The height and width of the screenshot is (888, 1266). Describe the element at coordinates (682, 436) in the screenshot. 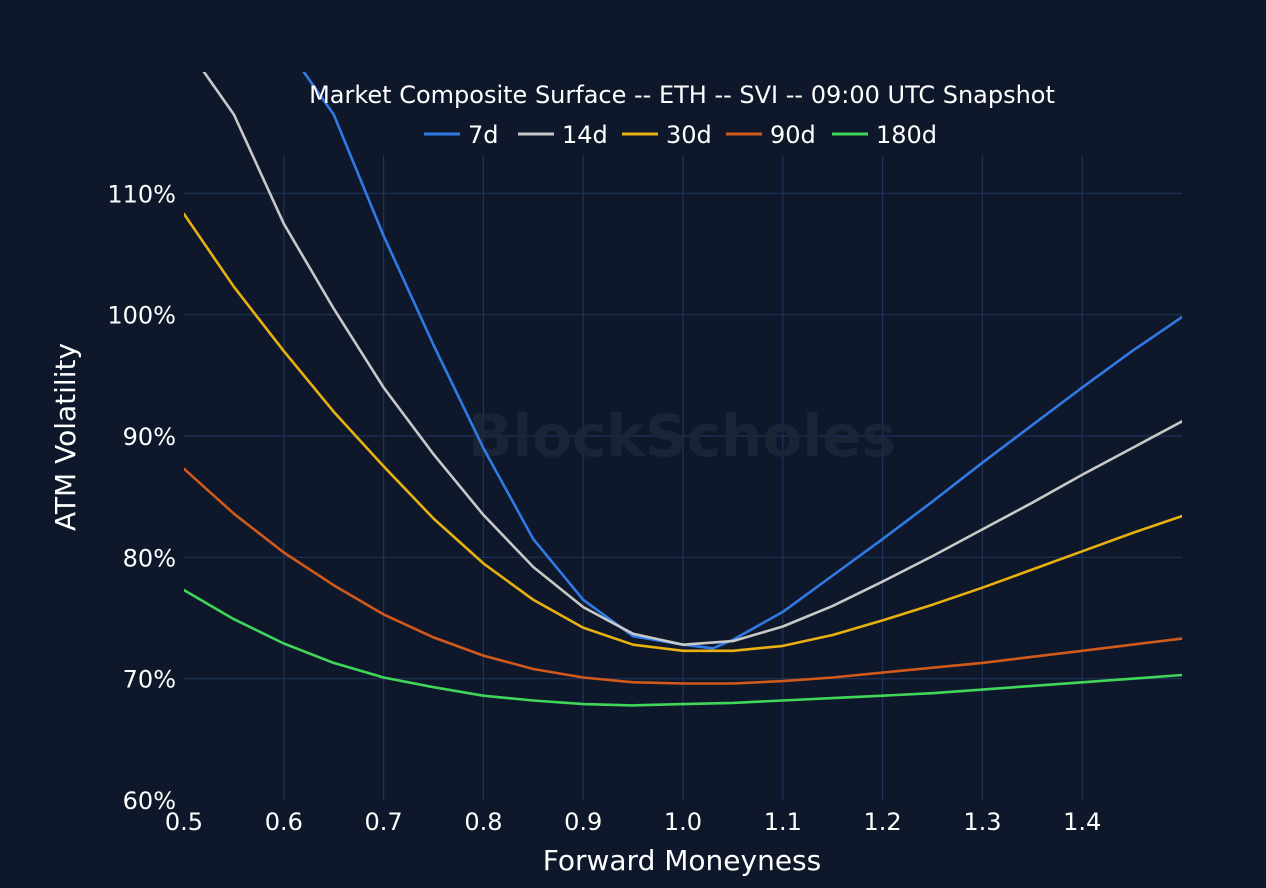

I see `watermark-text: BlockScholes` at that location.